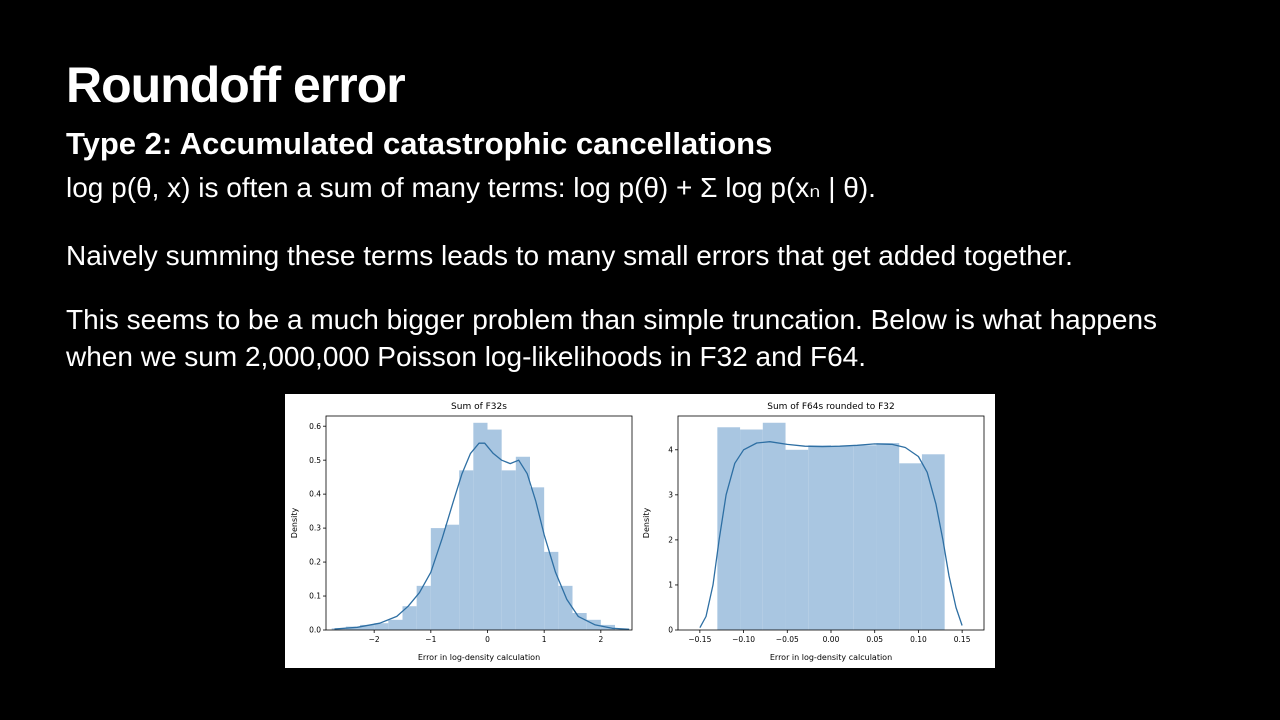 This screenshot has height=720, width=1280. What do you see at coordinates (315, 562) in the screenshot?
I see `svg-text: 0.2` at bounding box center [315, 562].